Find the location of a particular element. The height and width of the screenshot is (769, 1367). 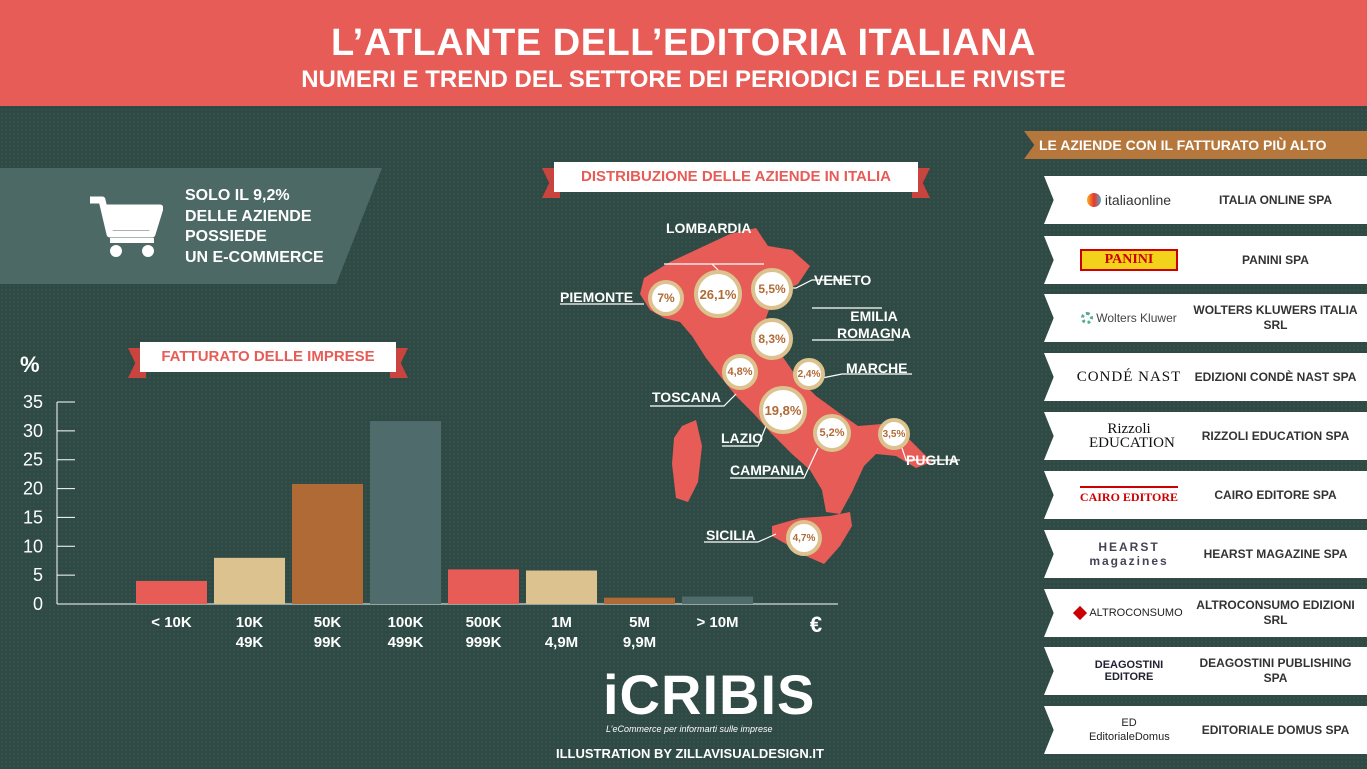

y-tick-label: 10 is located at coordinates (33, 546).